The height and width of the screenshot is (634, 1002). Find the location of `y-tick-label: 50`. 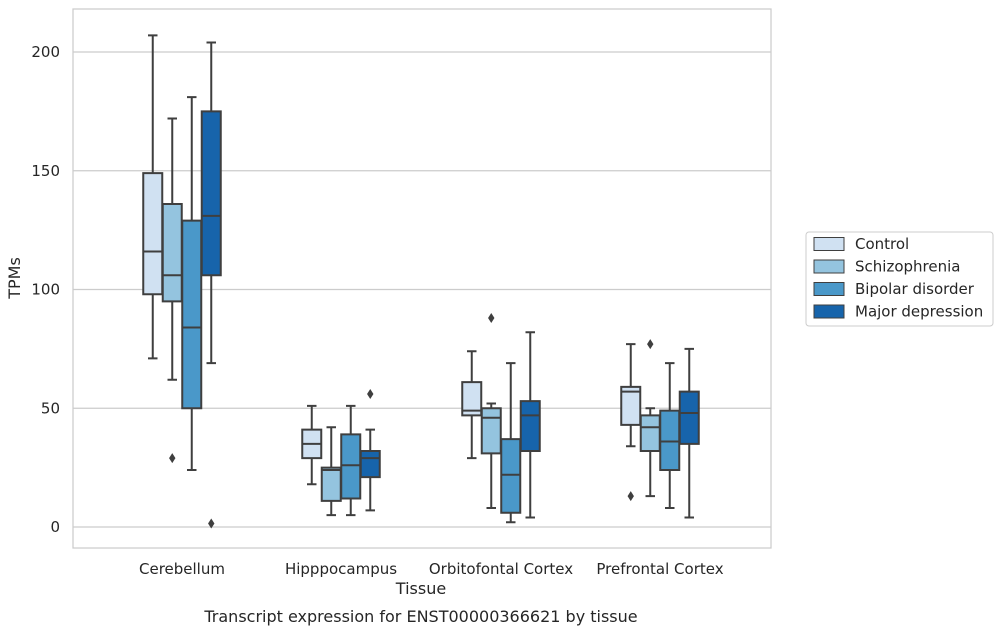

y-tick-label: 50 is located at coordinates (50, 408).